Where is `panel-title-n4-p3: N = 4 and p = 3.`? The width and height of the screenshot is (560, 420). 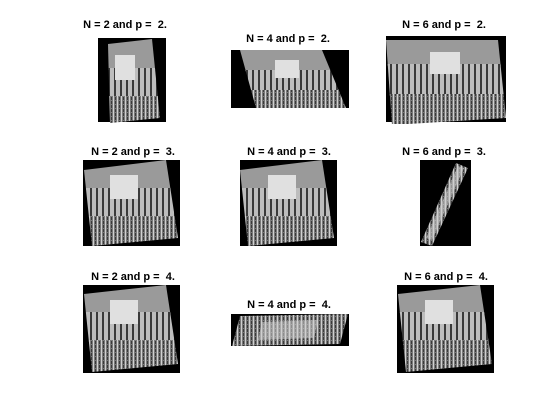 panel-title-n4-p3: N = 4 and p = 3. is located at coordinates (289, 152).